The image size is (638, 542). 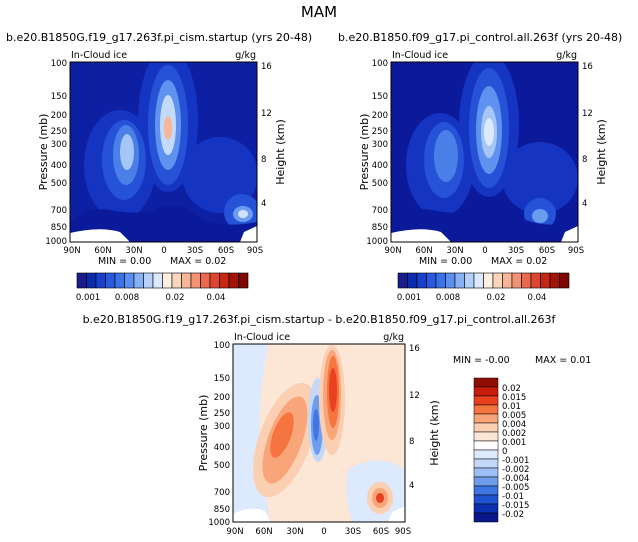 What do you see at coordinates (563, 360) in the screenshot?
I see `panel-diff-max: MAX = 0.01` at bounding box center [563, 360].